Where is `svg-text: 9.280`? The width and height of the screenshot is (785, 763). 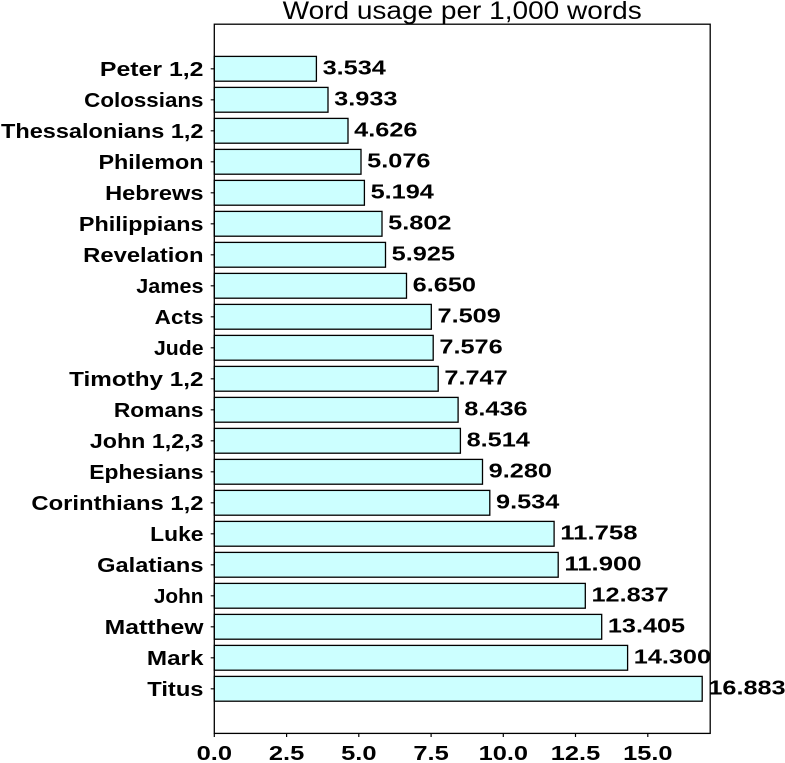 svg-text: 9.280 is located at coordinates (520, 472).